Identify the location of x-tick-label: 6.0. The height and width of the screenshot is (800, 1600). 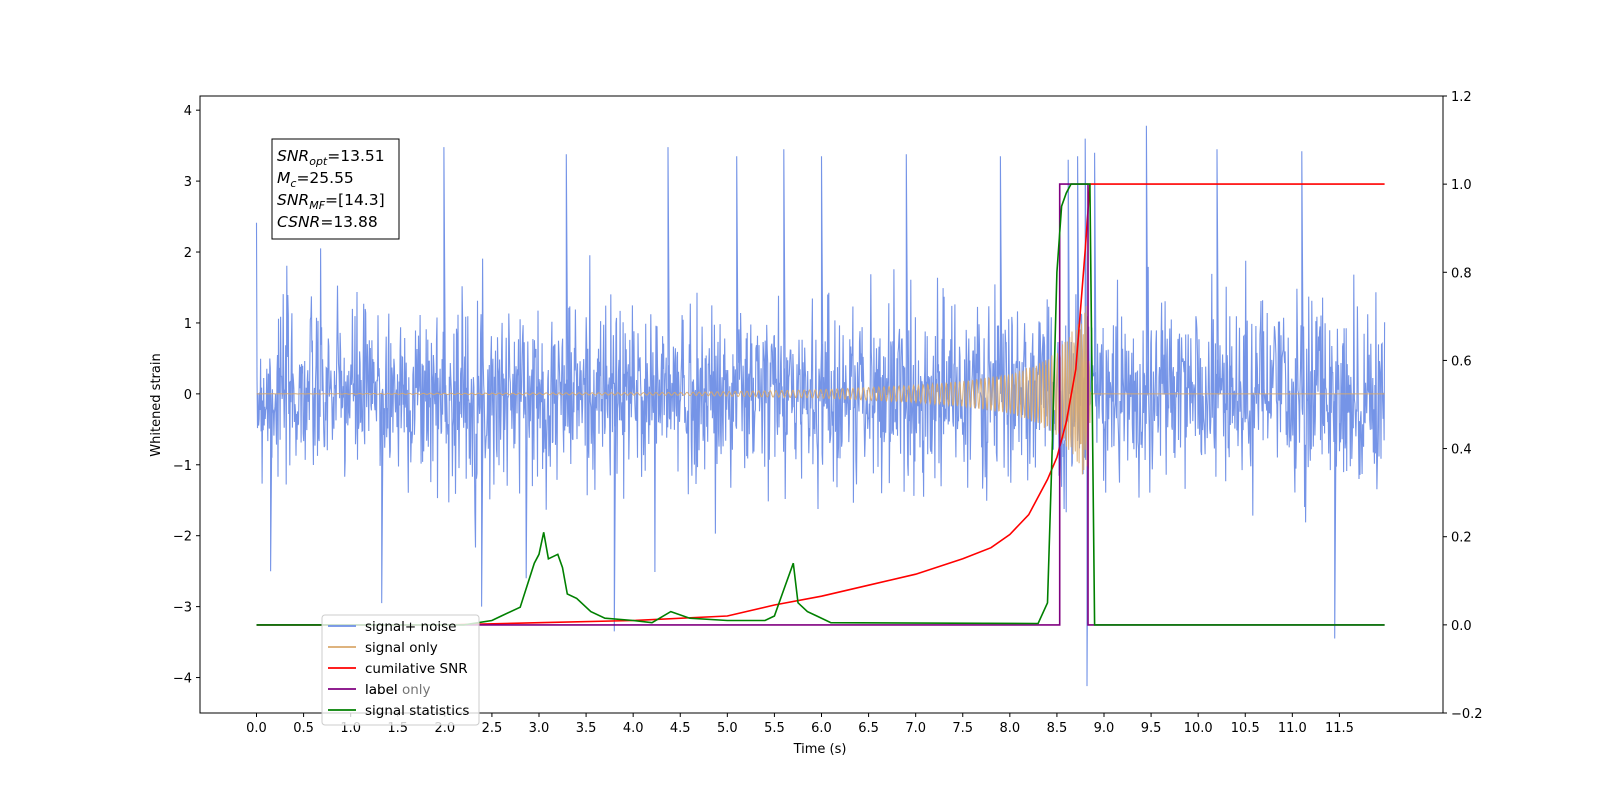
(821, 728).